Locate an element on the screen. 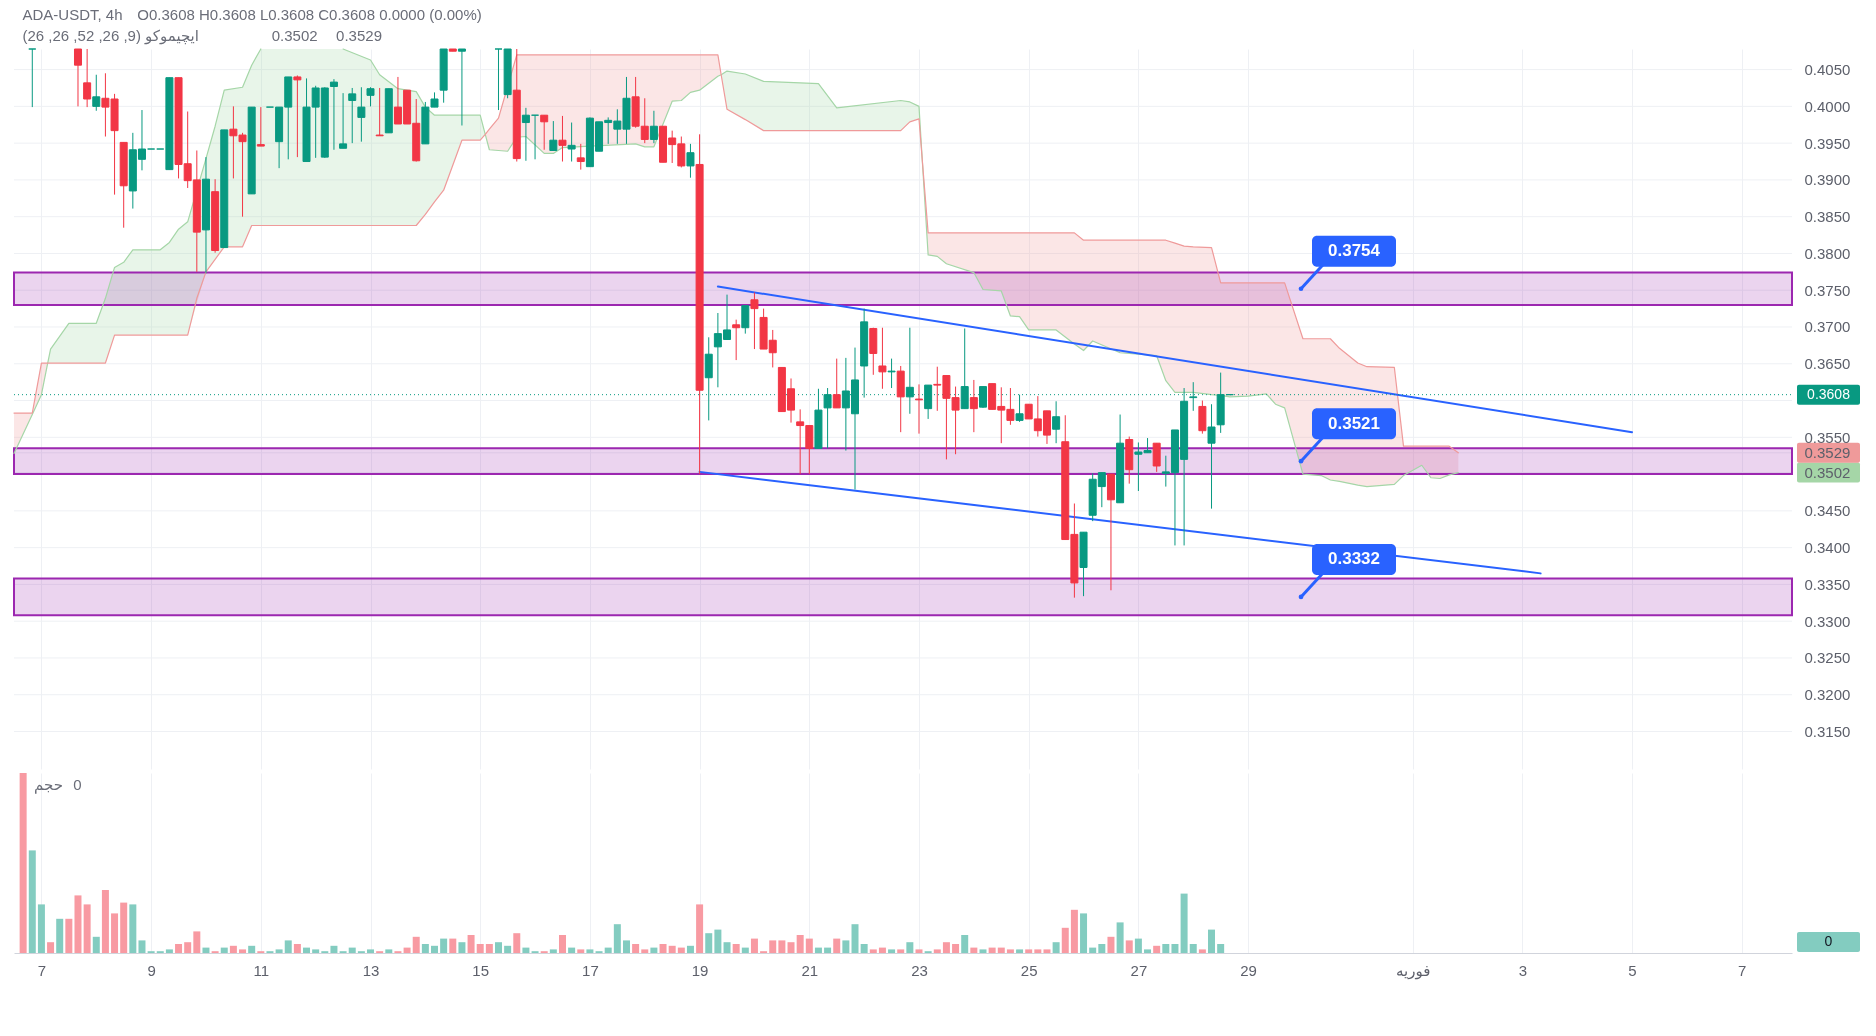  y-tick-label: 0.3400 is located at coordinates (1827, 548).